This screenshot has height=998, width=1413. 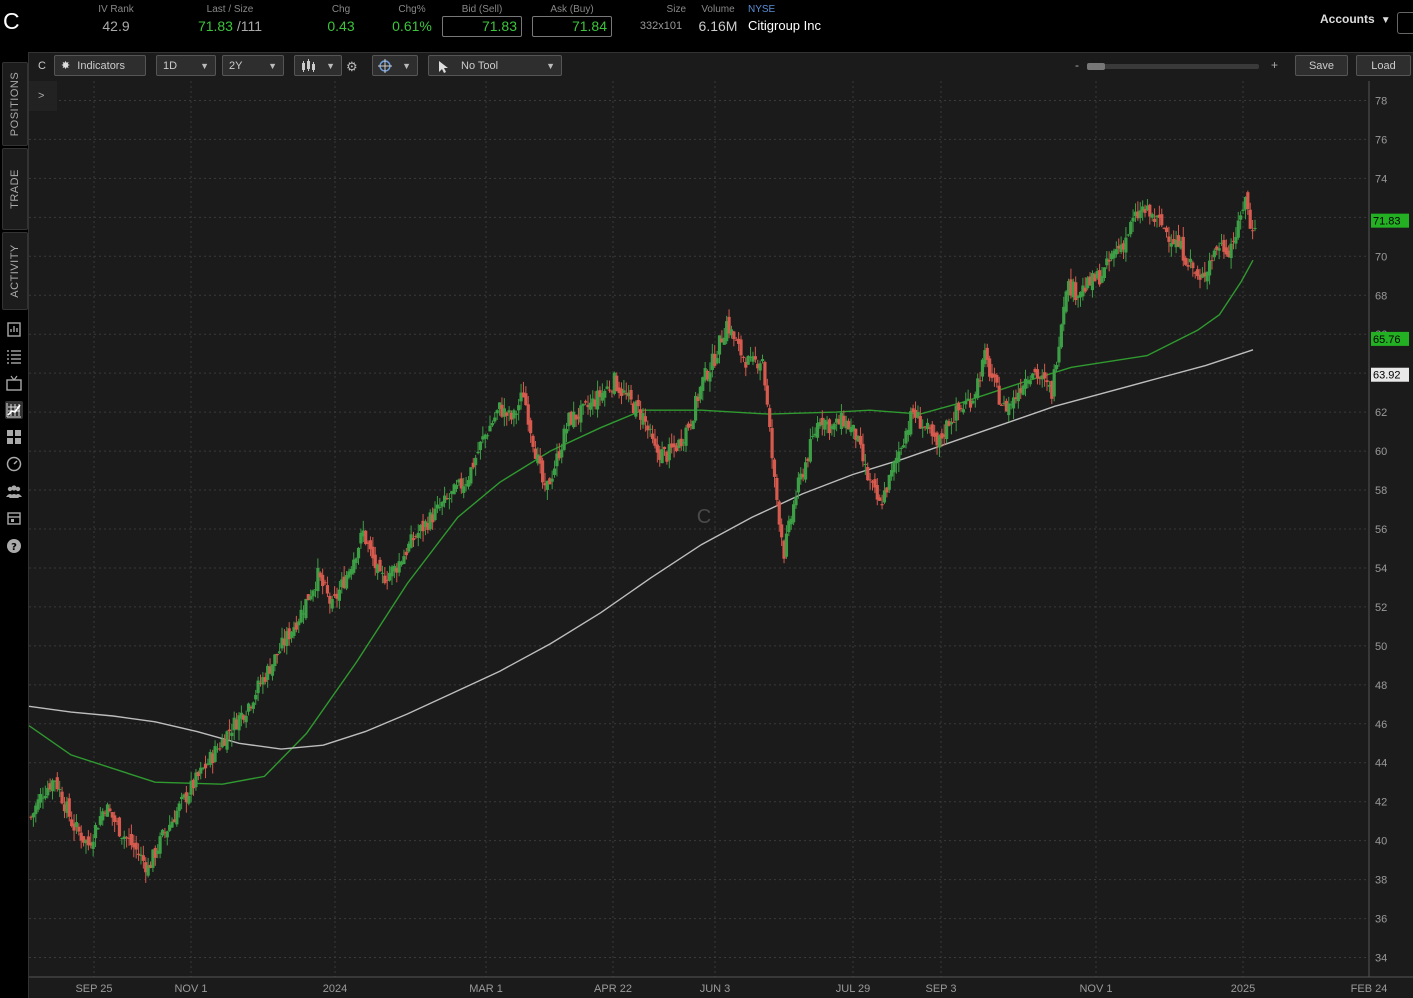 What do you see at coordinates (1355, 19) in the screenshot?
I see `accounts-dropdown: Accounts ▼` at bounding box center [1355, 19].